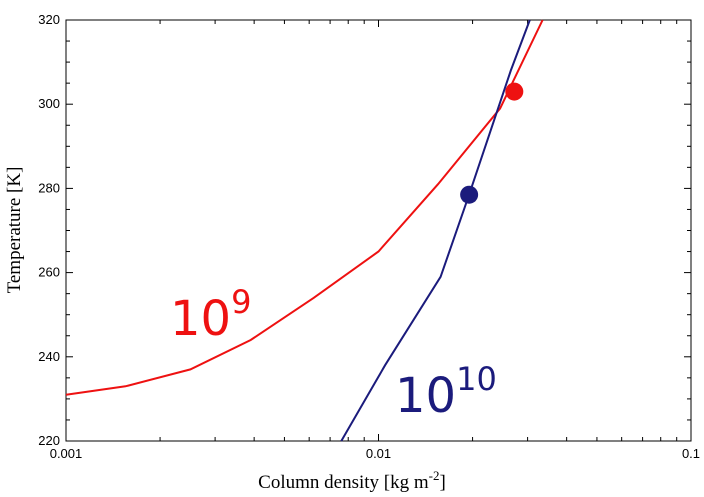 This screenshot has width=704, height=497. I want to click on series-label-1e10: 1010, so click(446, 392).